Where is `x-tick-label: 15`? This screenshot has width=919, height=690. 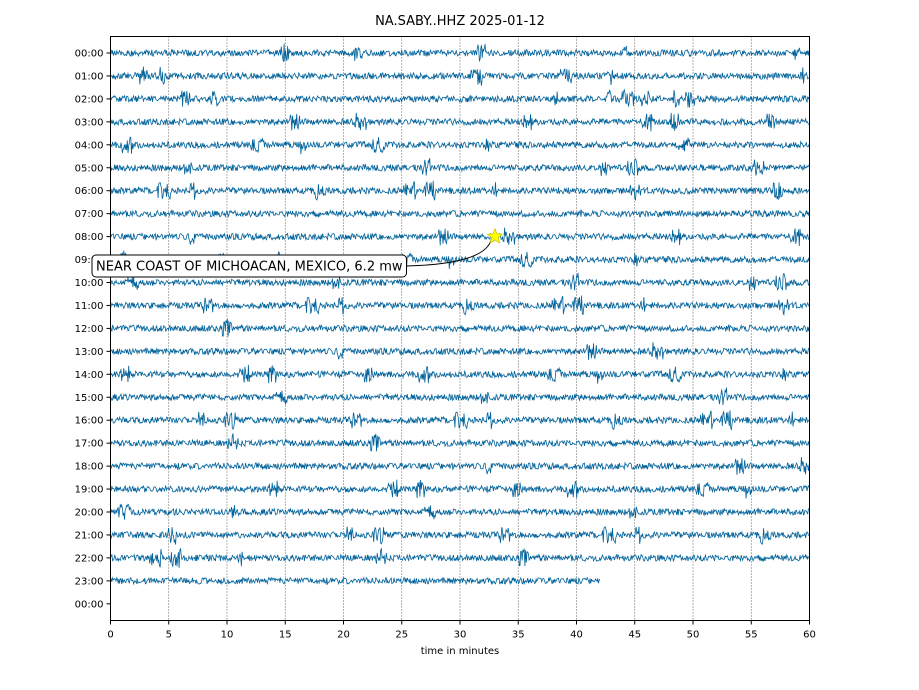 x-tick-label: 15 is located at coordinates (285, 635).